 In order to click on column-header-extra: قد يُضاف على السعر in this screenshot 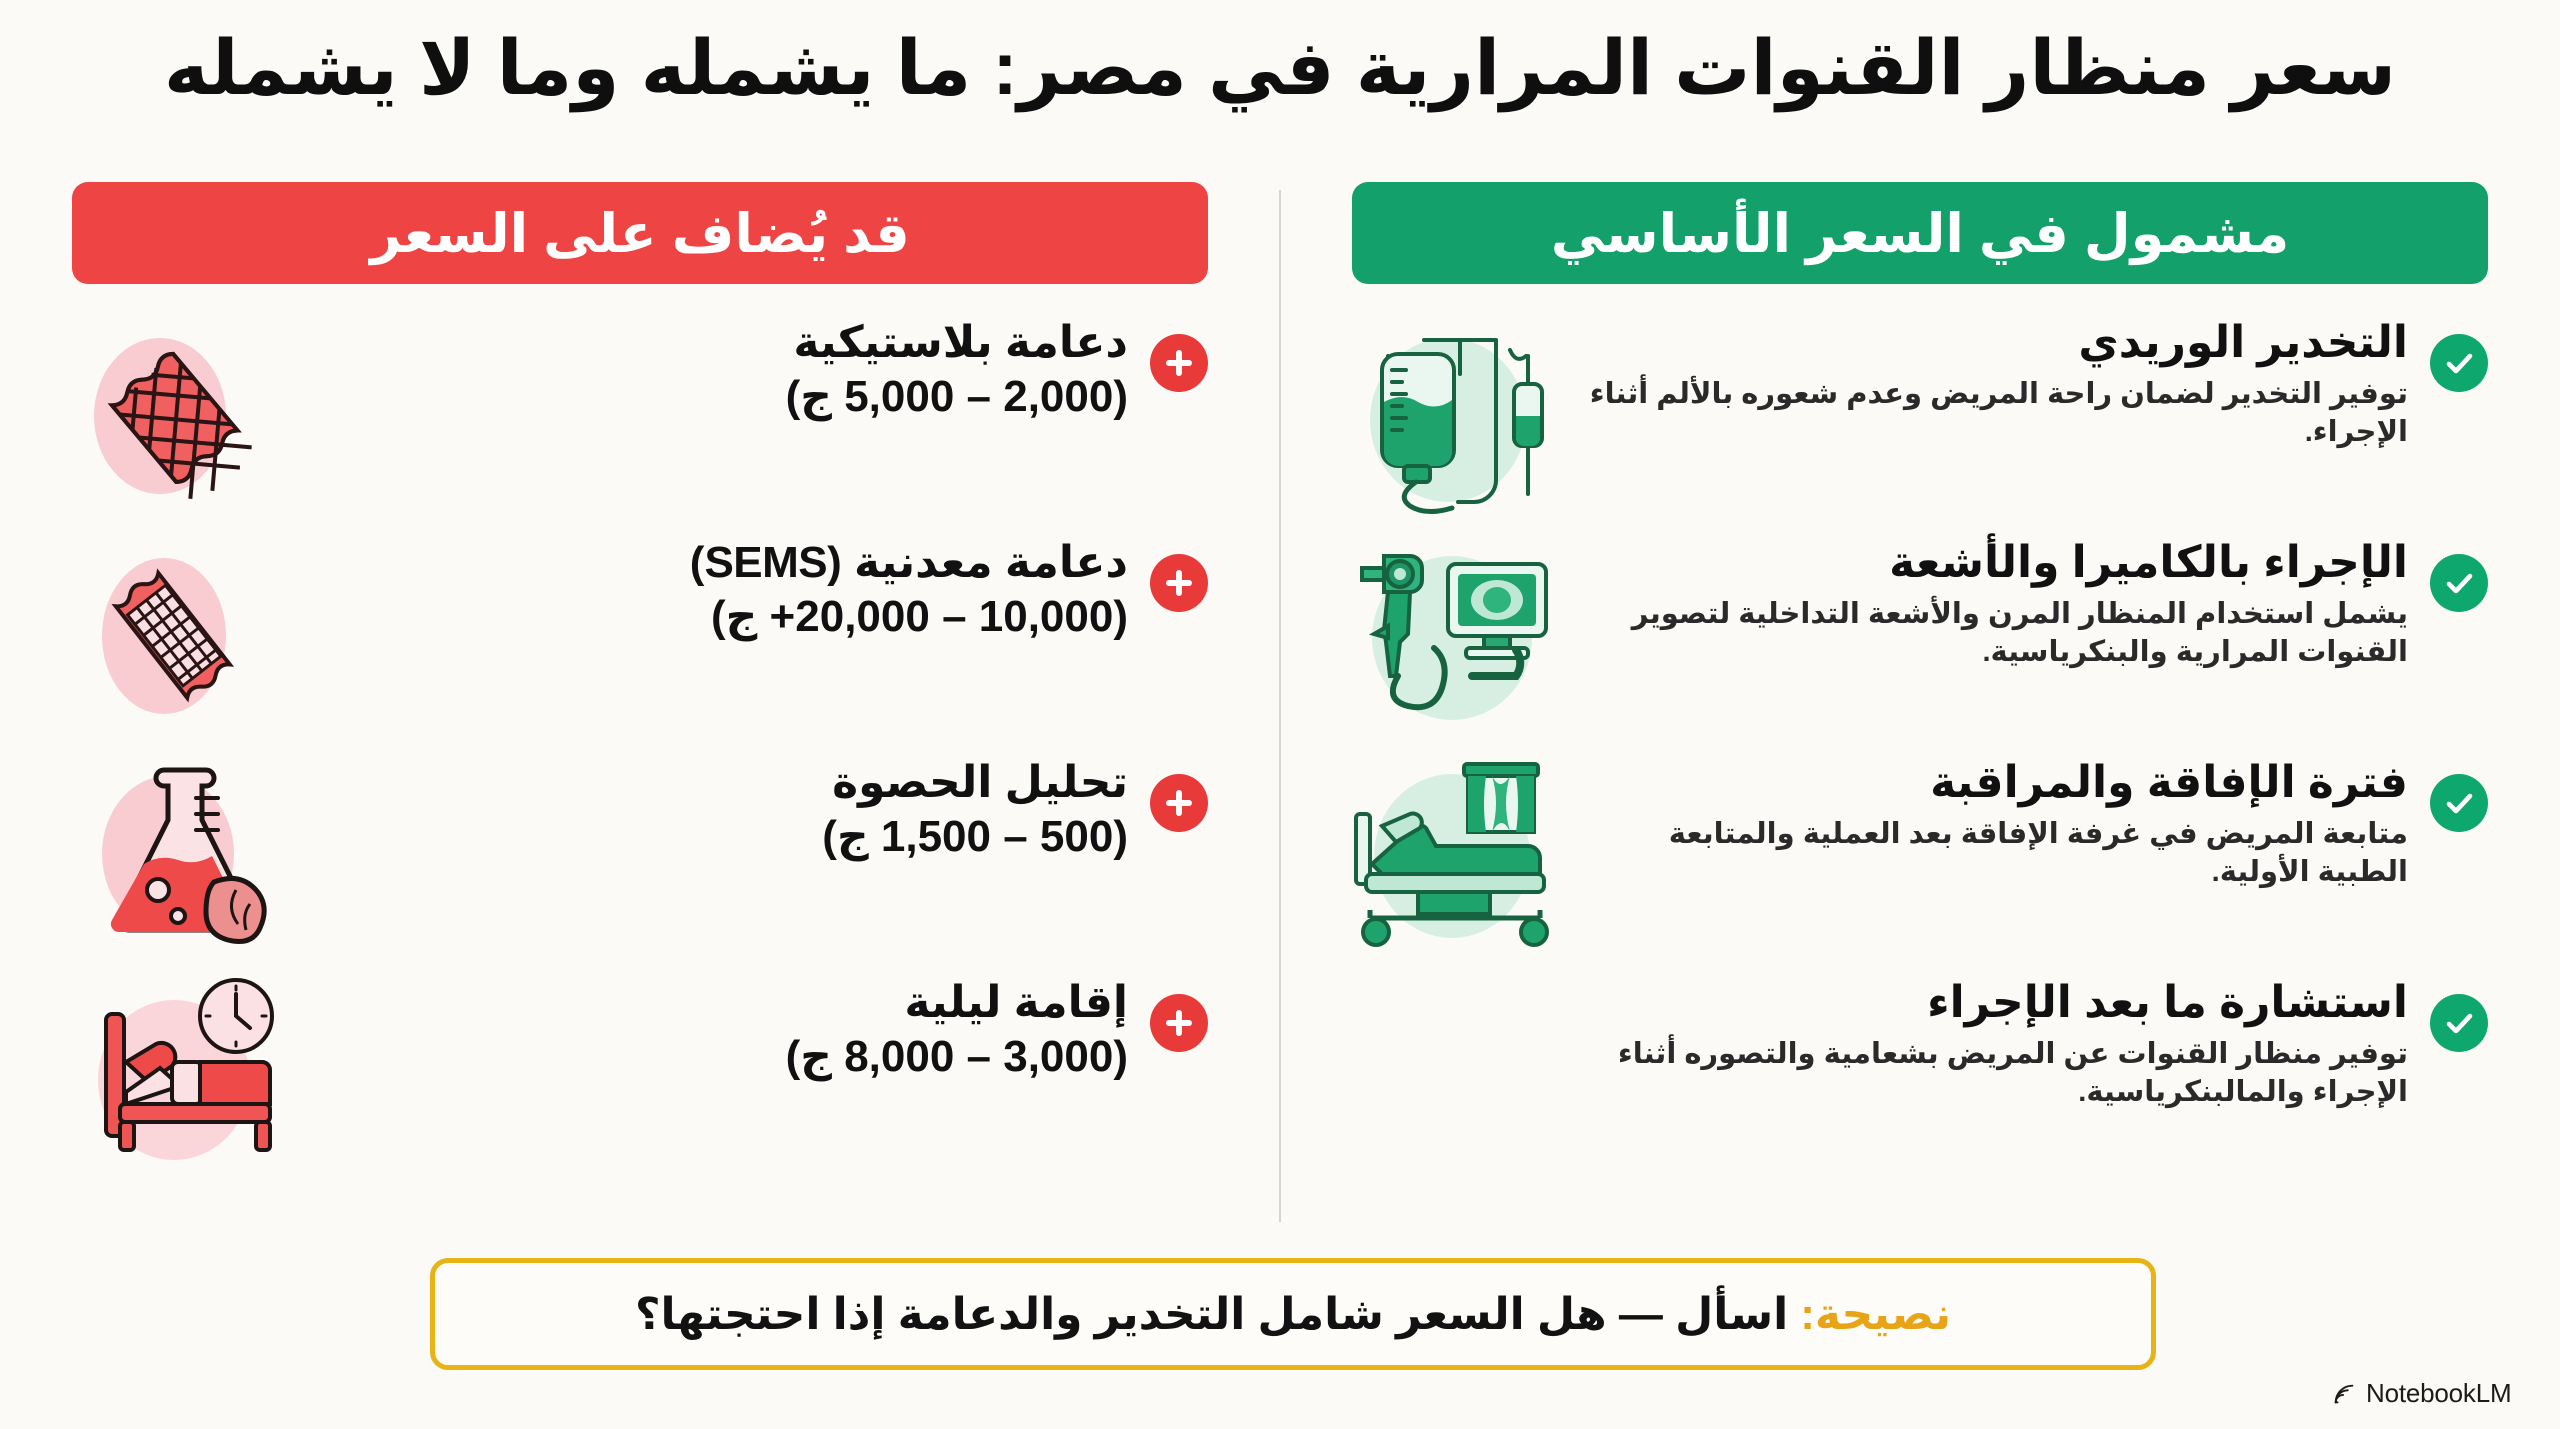, I will do `click(640, 233)`.